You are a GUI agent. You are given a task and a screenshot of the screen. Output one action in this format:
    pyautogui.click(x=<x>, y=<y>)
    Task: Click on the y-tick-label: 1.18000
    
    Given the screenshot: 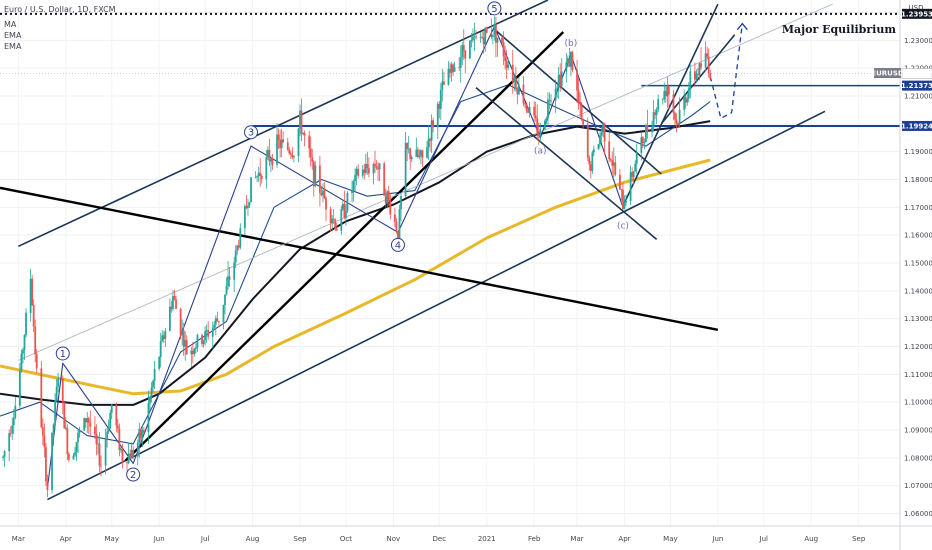 What is the action you would take?
    pyautogui.click(x=918, y=180)
    